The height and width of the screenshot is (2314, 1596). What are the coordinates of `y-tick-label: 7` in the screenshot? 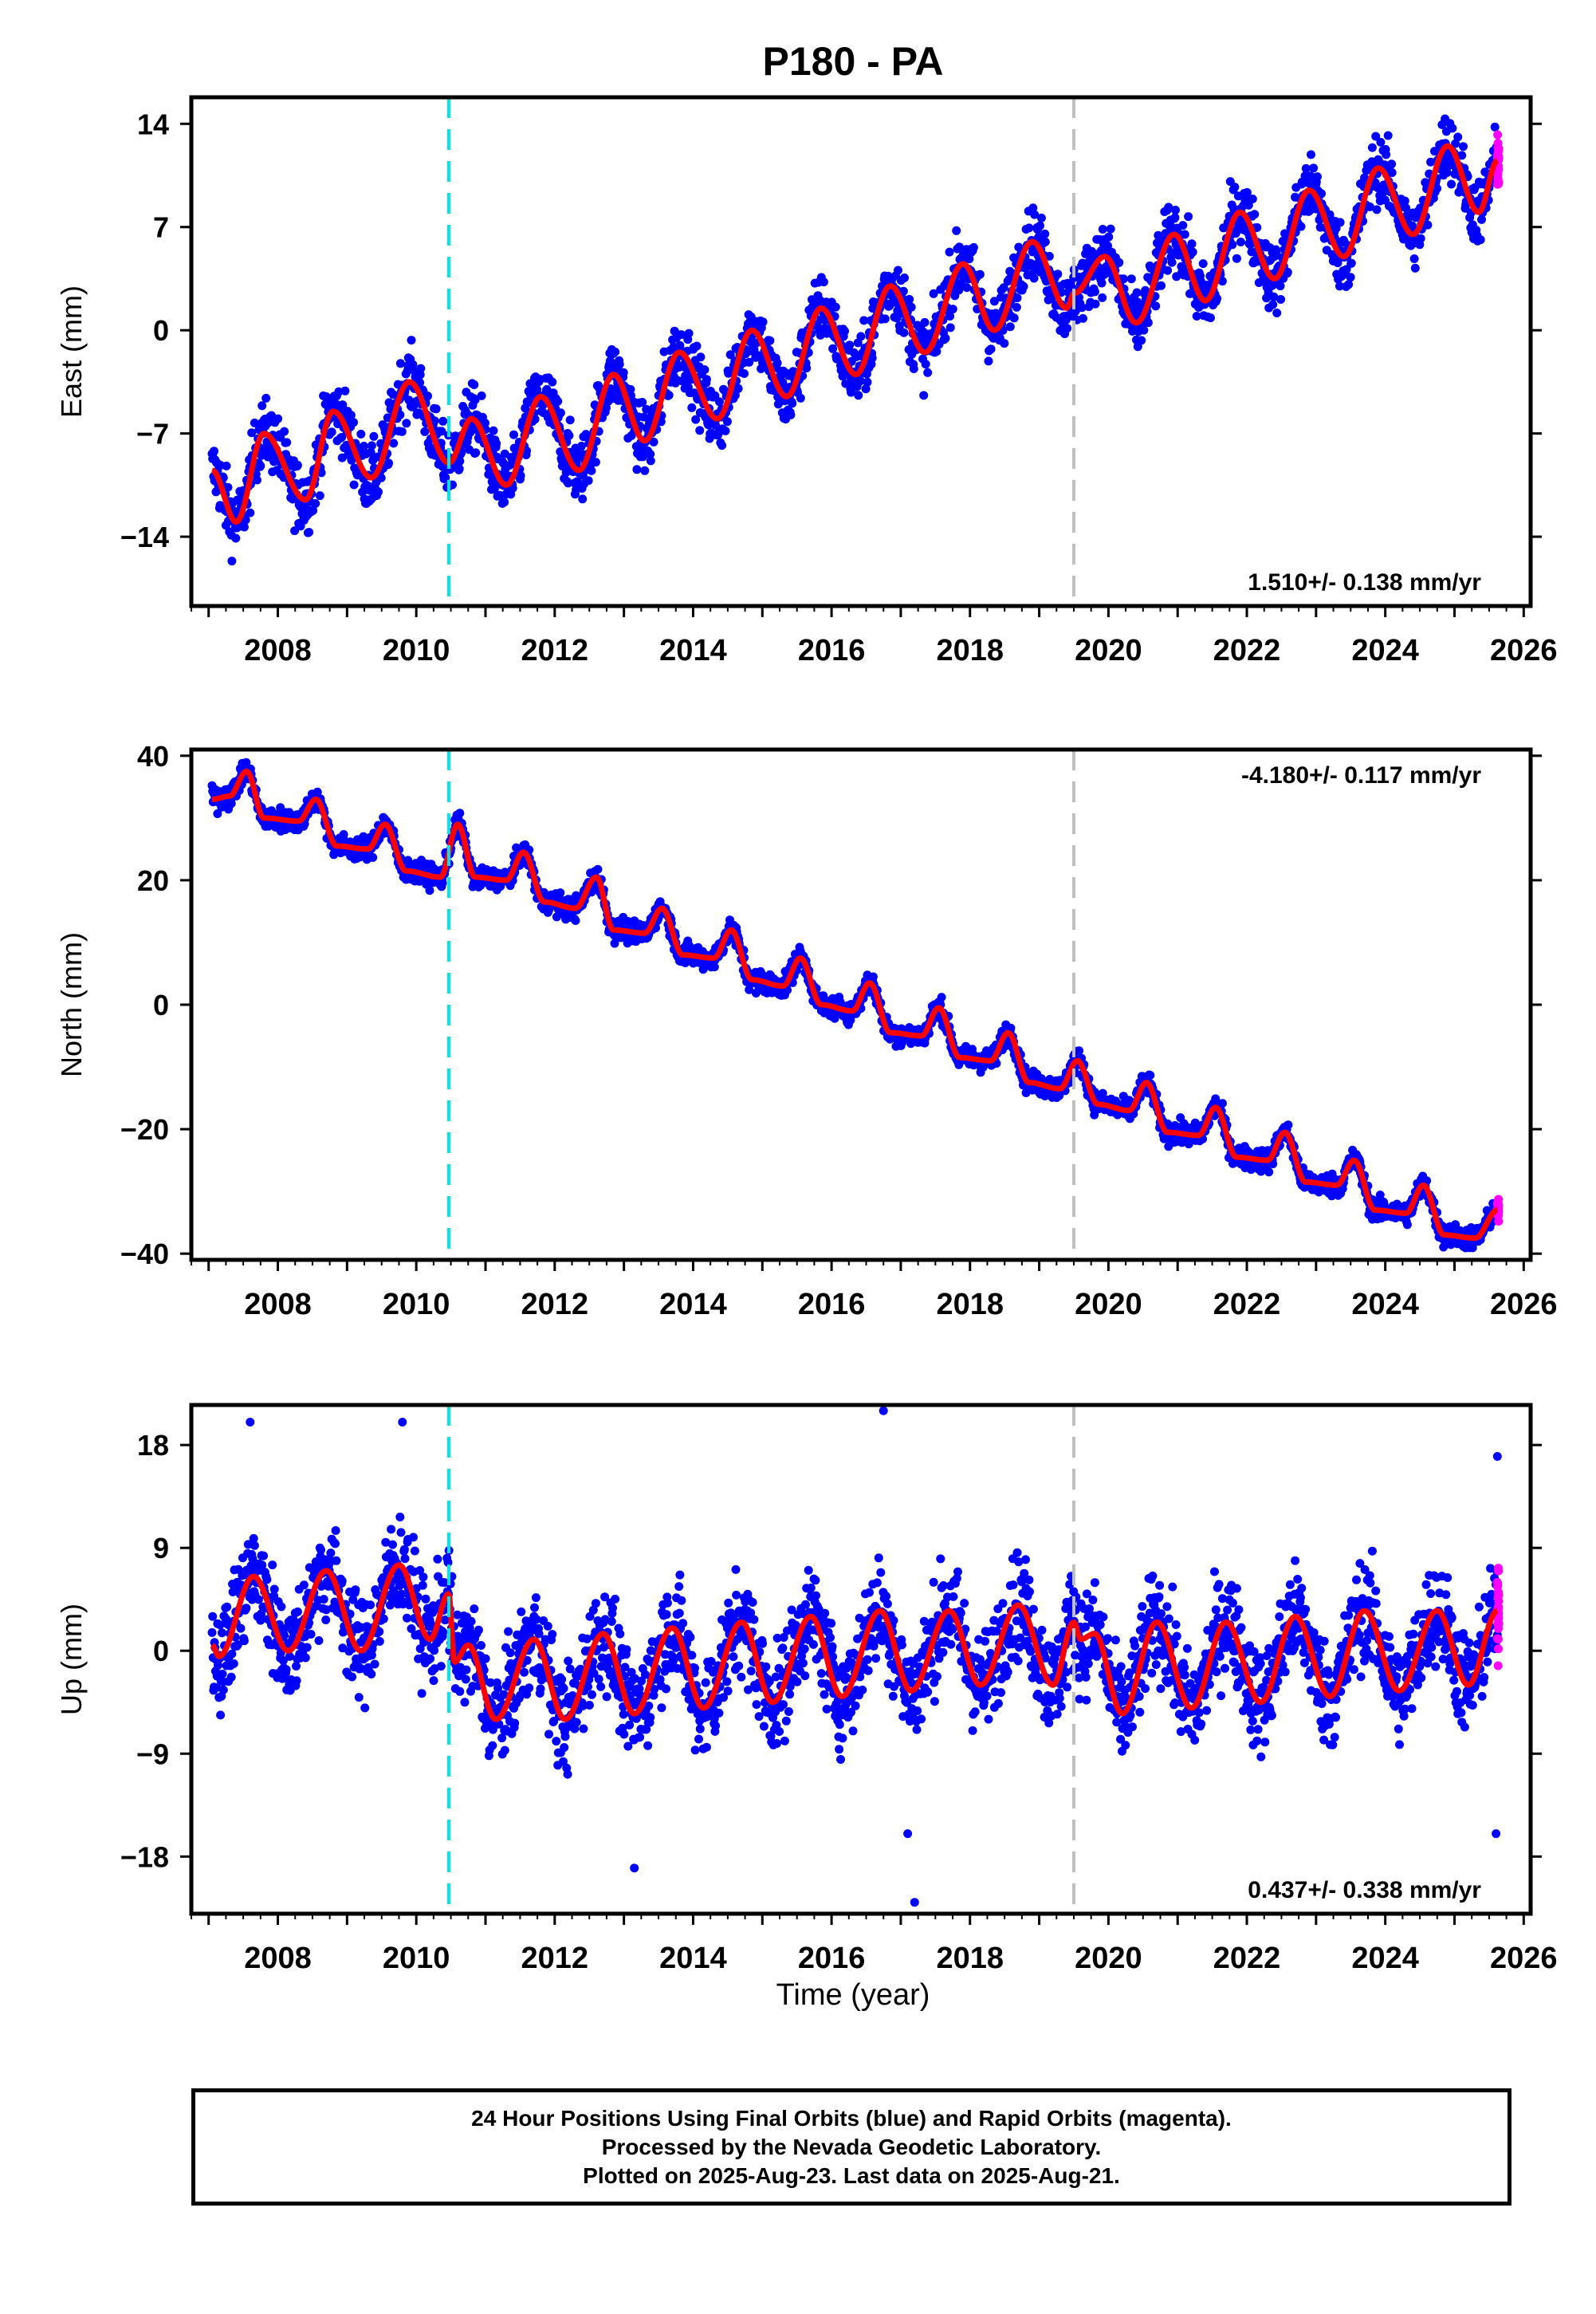 It's located at (161, 228).